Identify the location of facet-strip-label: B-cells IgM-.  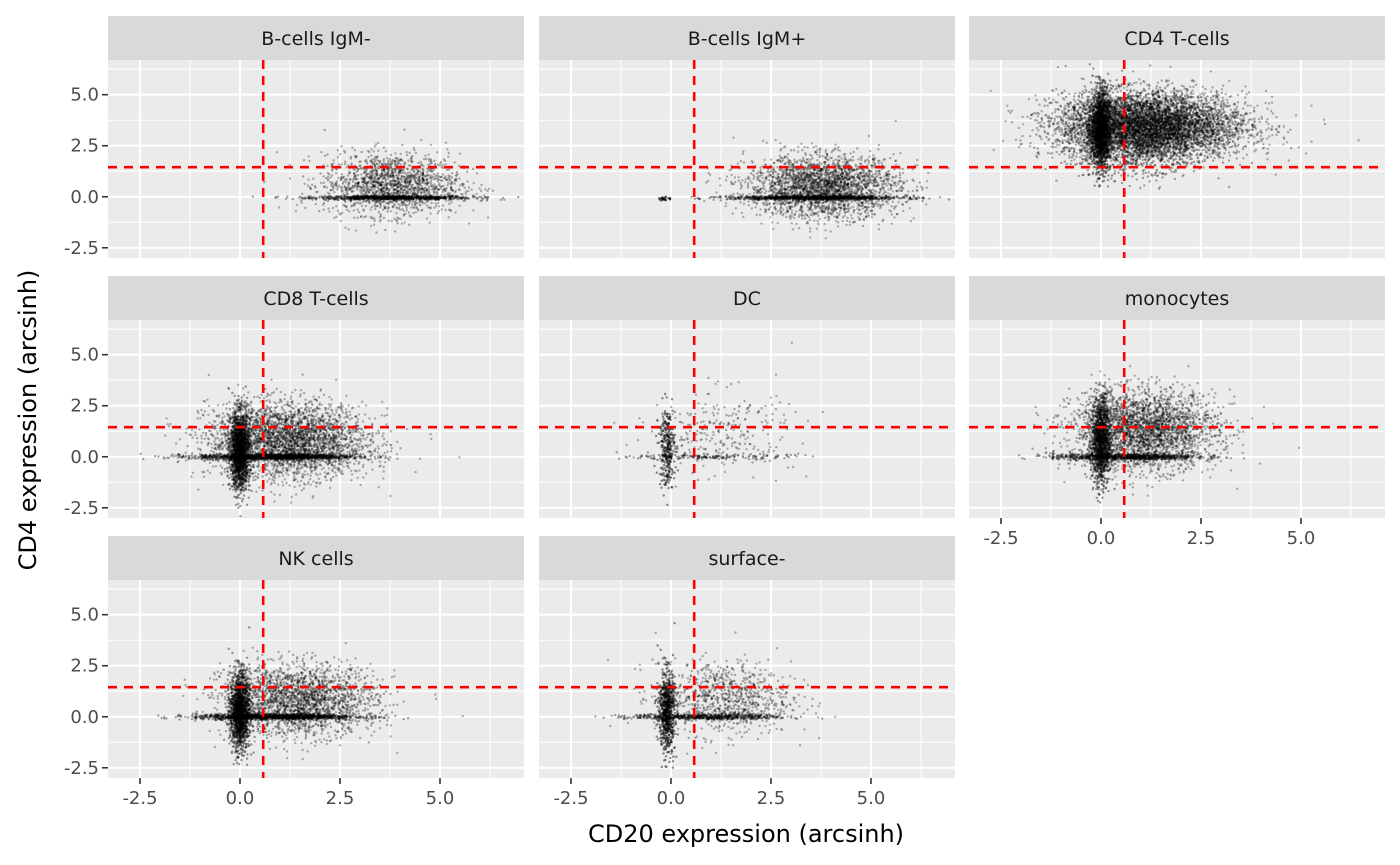
(315, 39).